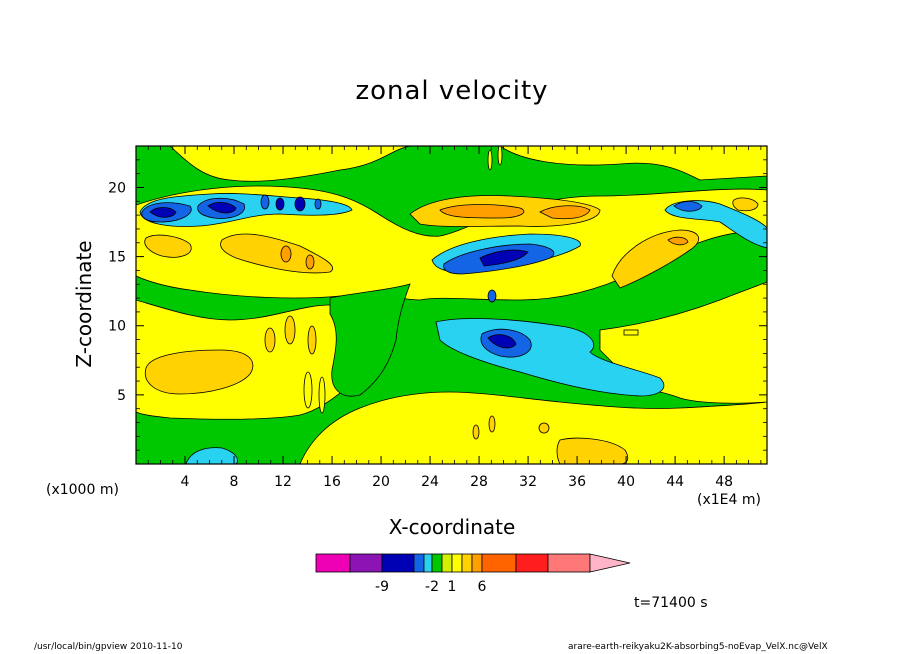 Image resolution: width=904 pixels, height=654 pixels. Describe the element at coordinates (117, 258) in the screenshot. I see `y-tick-label: 15` at that location.